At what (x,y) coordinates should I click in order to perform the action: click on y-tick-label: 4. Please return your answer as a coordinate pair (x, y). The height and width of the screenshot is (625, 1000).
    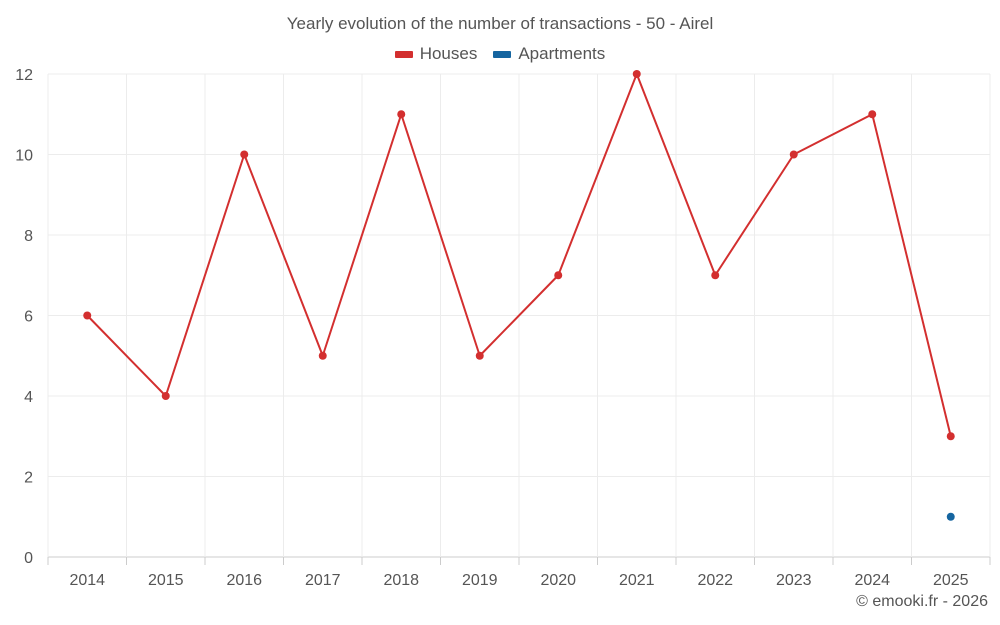
    Looking at the image, I should click on (28, 397).